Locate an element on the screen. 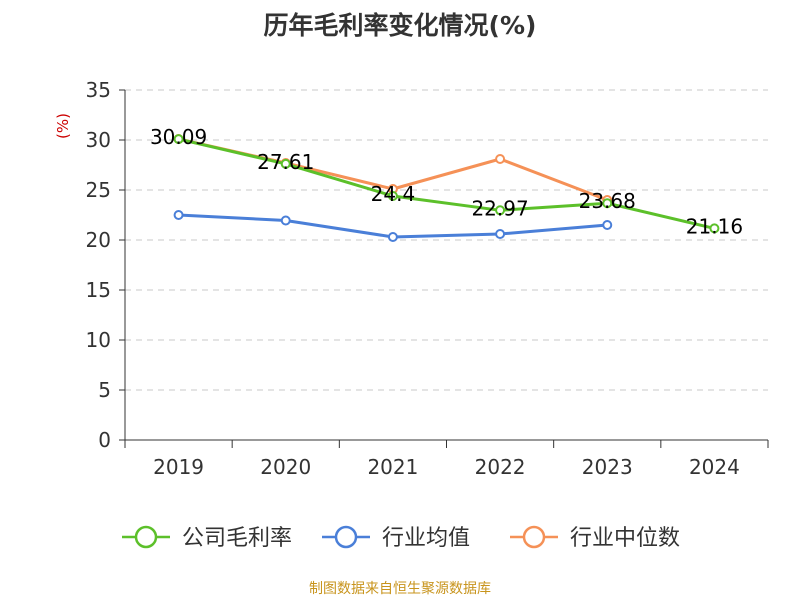  y-tick-label: 30 is located at coordinates (98, 140).